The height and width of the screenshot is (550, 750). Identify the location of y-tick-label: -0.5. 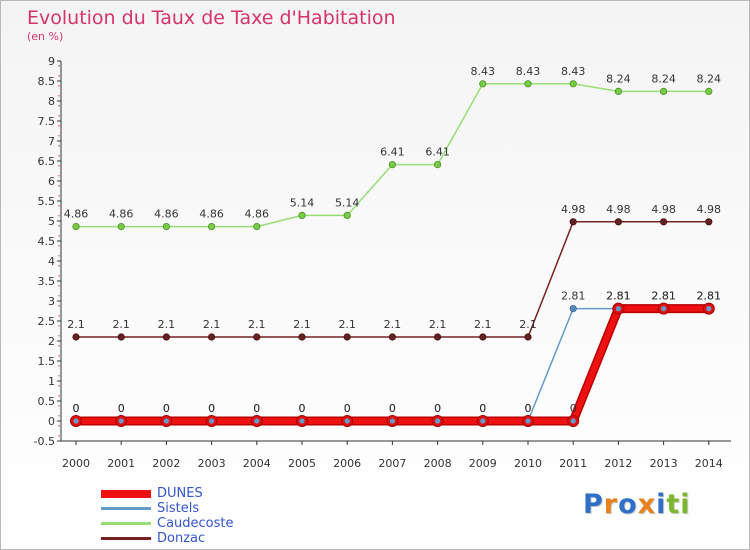
(44, 441).